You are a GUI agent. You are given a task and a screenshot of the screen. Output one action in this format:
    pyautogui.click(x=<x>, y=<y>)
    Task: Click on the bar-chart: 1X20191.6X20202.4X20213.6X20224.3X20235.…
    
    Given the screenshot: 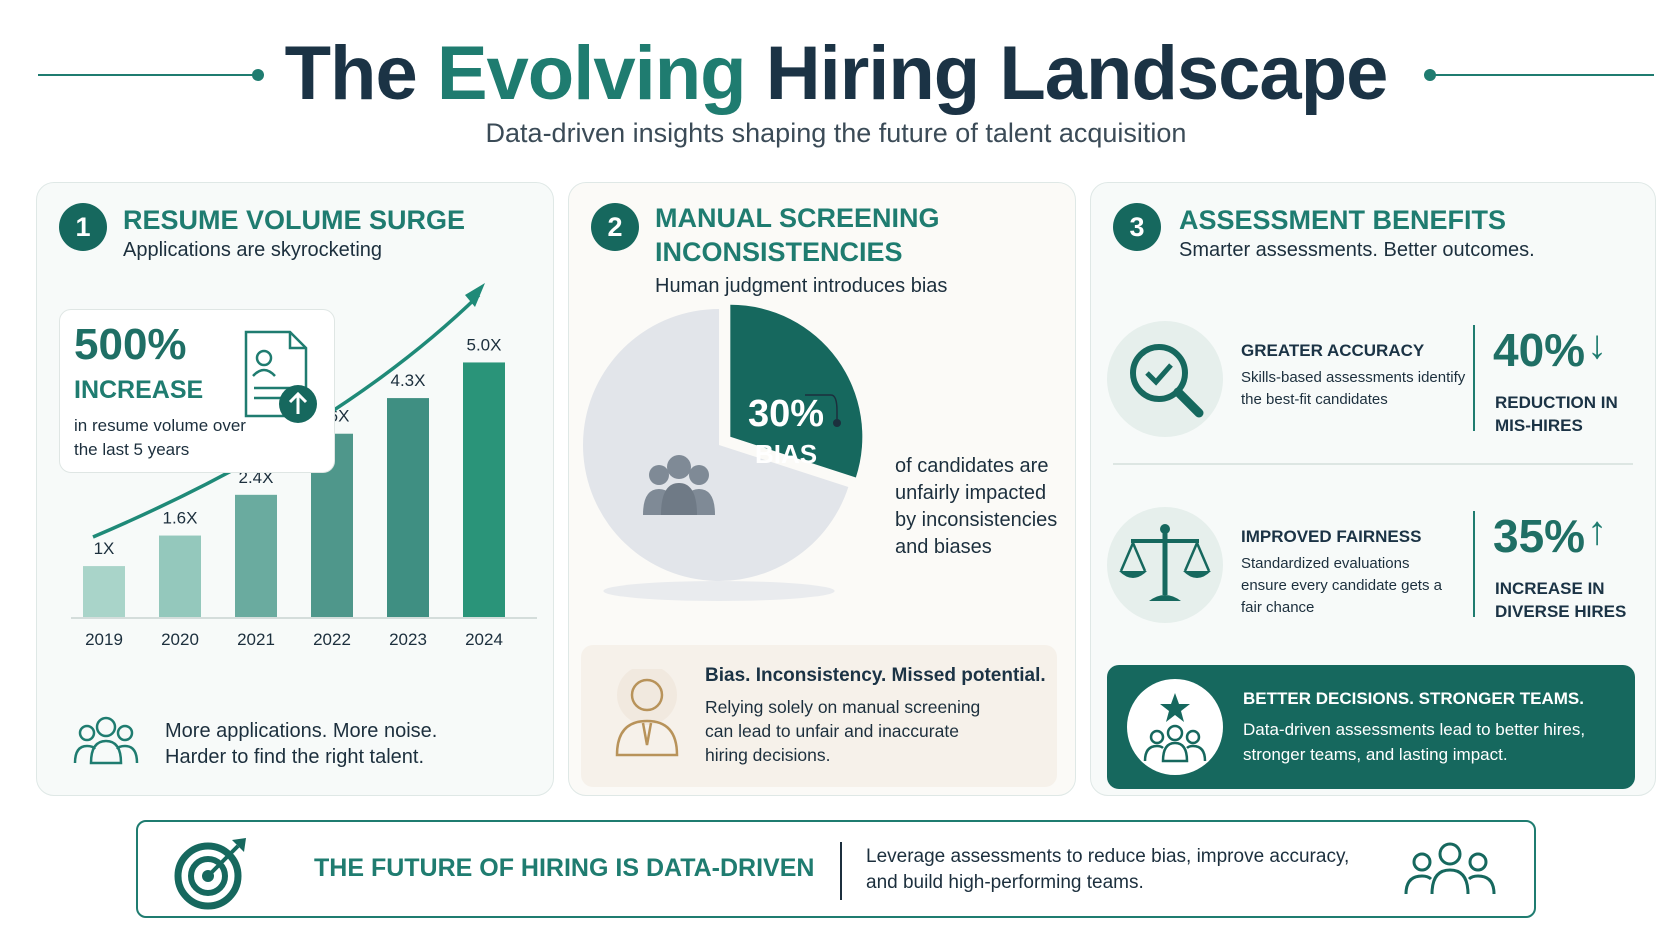 What is the action you would take?
    pyautogui.click(x=304, y=466)
    